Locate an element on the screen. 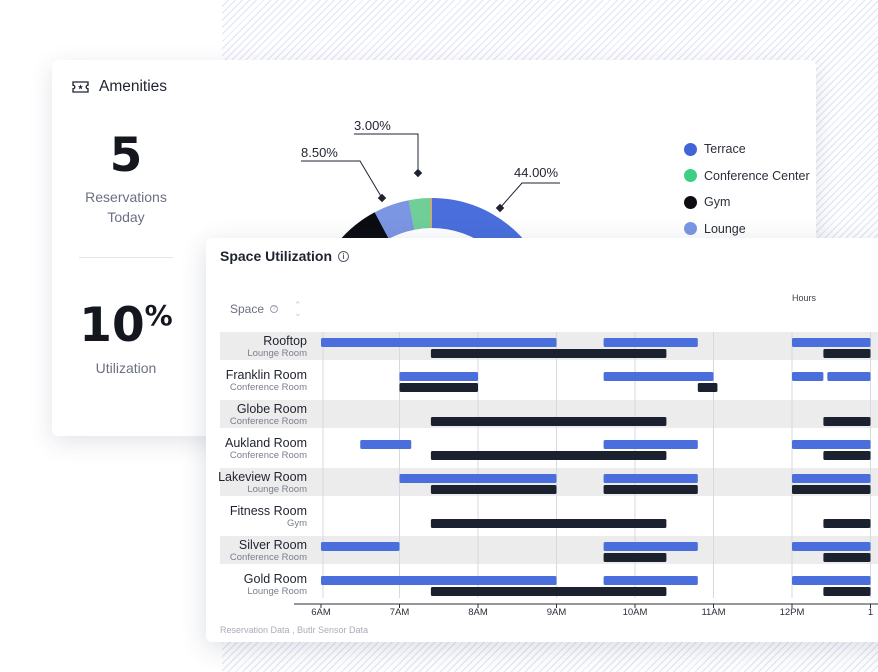 The height and width of the screenshot is (672, 878). axis-tick-label: 10AM is located at coordinates (635, 612).